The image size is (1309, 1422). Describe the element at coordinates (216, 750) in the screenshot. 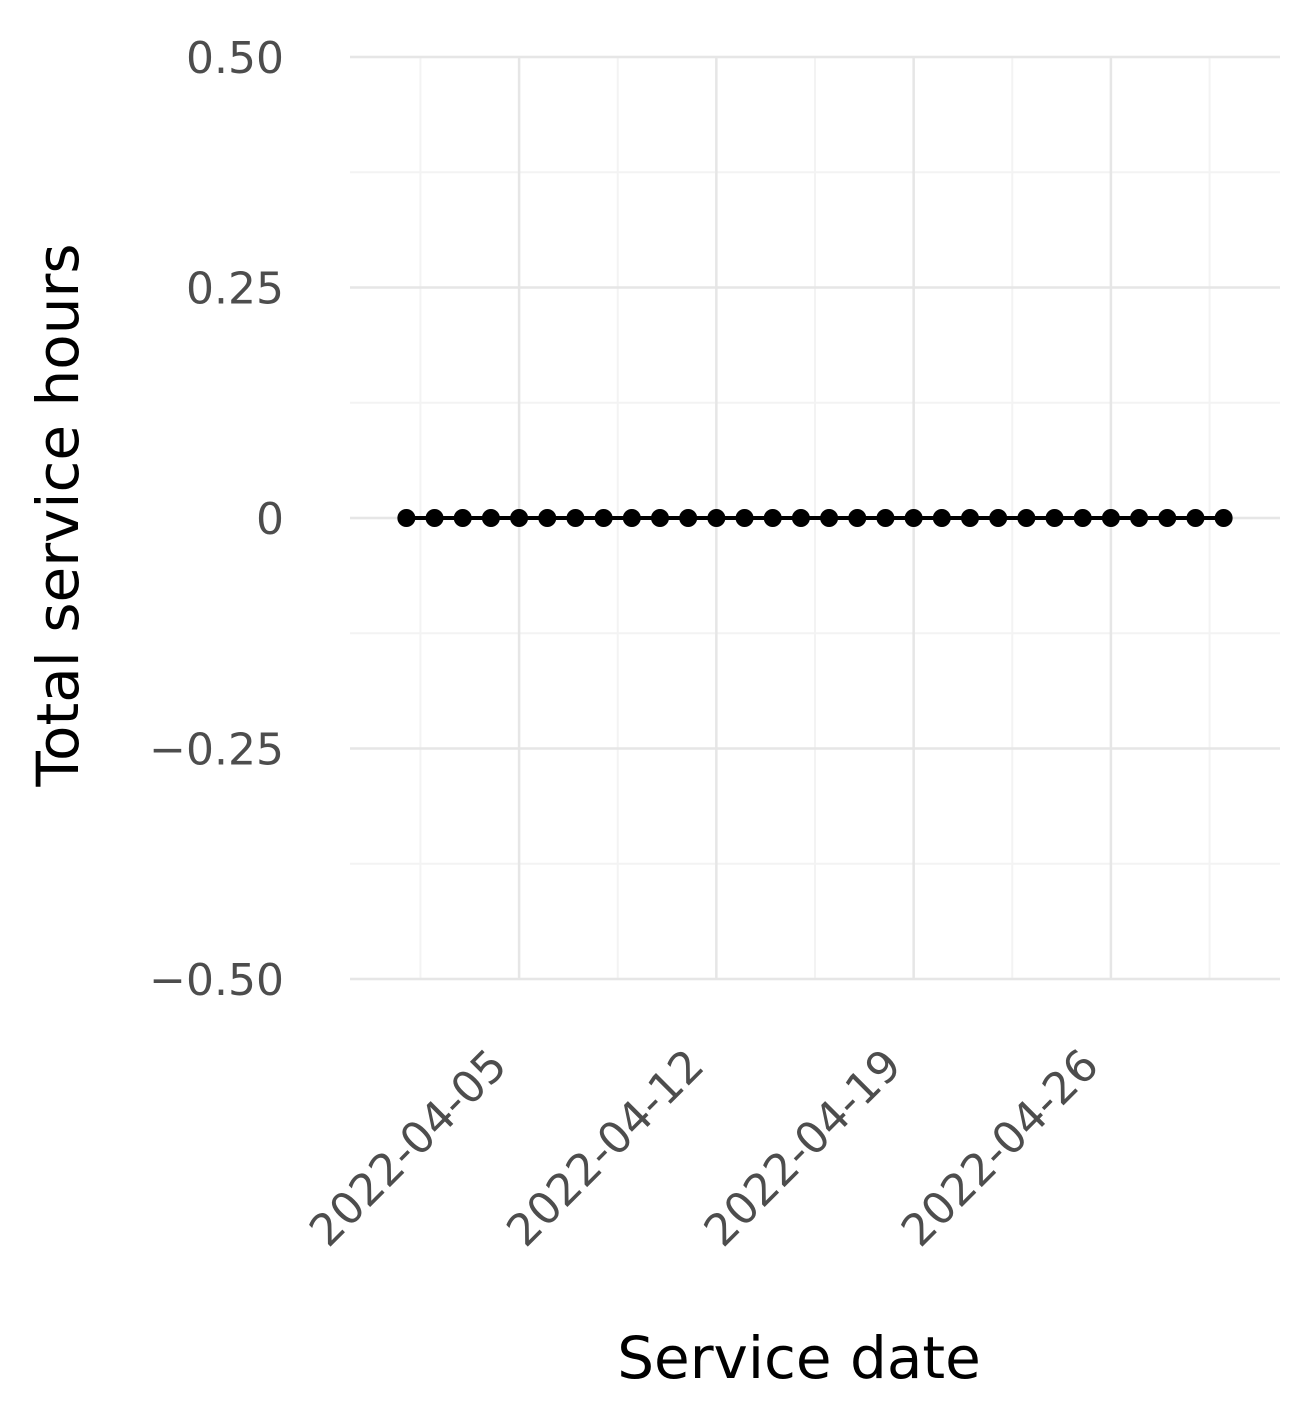

I see `y-tick-label: −0.25` at that location.